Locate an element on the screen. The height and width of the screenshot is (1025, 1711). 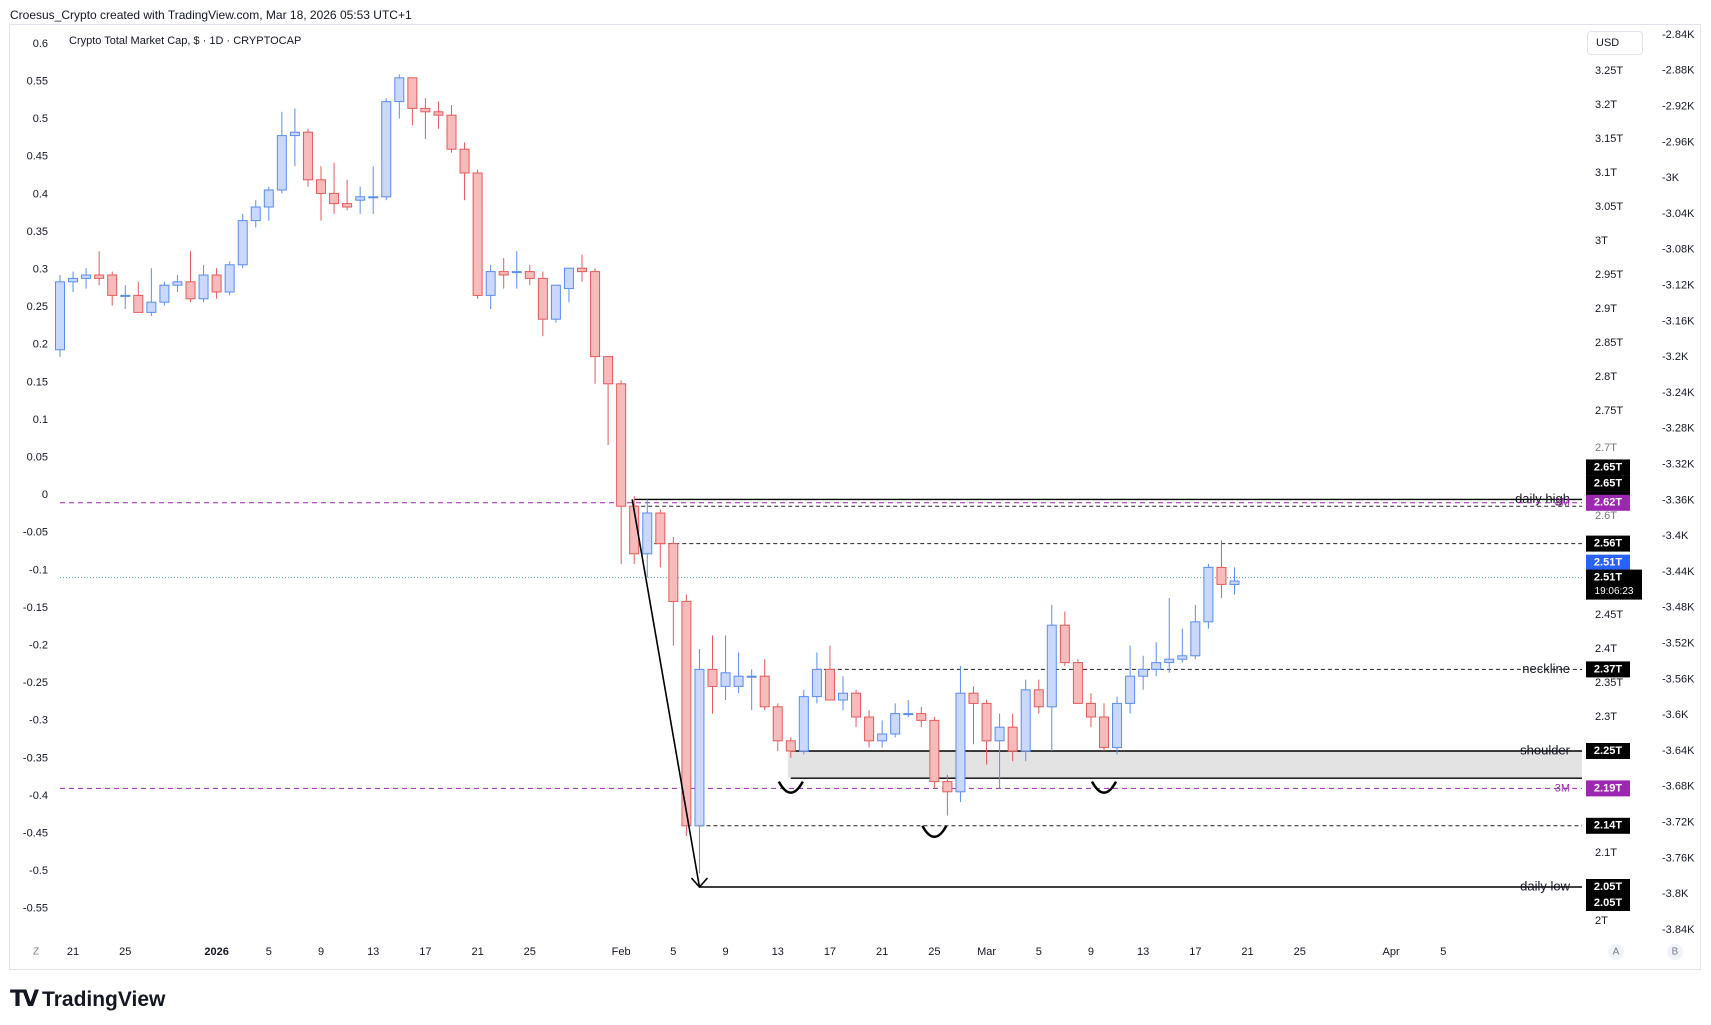
log-scale-button-bg is located at coordinates (1675, 952).